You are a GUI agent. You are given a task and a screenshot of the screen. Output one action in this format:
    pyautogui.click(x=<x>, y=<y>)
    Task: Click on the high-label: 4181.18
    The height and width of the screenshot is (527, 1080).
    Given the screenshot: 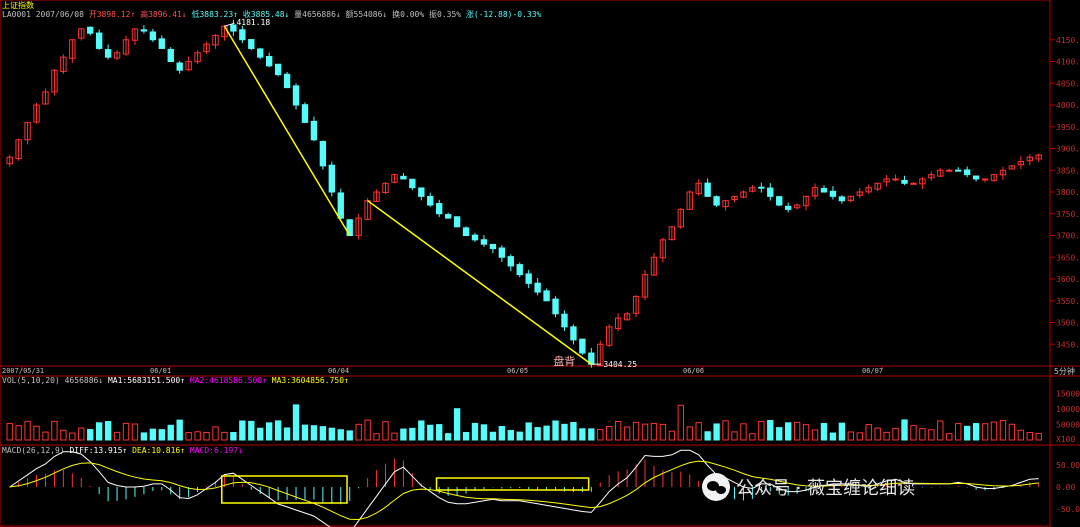 What is the action you would take?
    pyautogui.click(x=253, y=22)
    